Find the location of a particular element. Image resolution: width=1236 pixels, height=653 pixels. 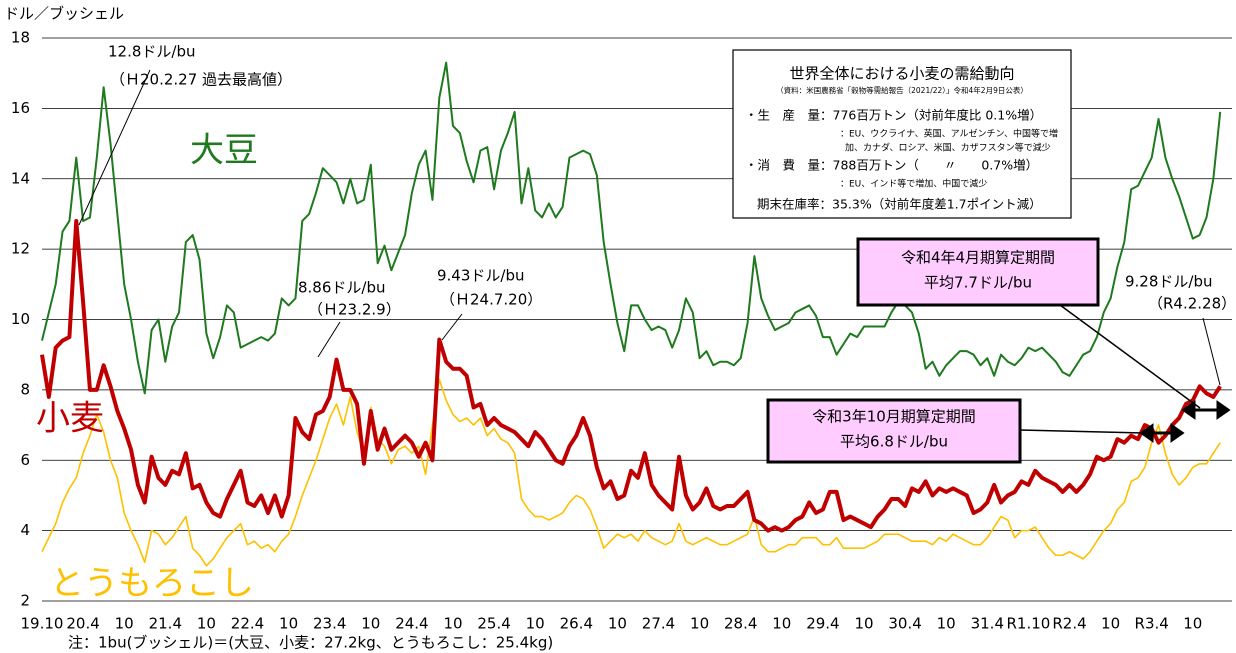

x-tick-label: 31.4 is located at coordinates (987, 624).